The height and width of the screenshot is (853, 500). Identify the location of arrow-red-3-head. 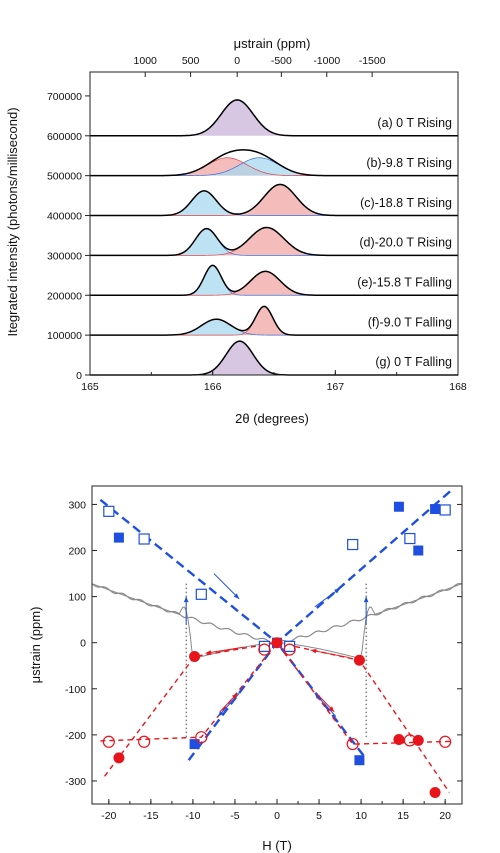
(234, 696).